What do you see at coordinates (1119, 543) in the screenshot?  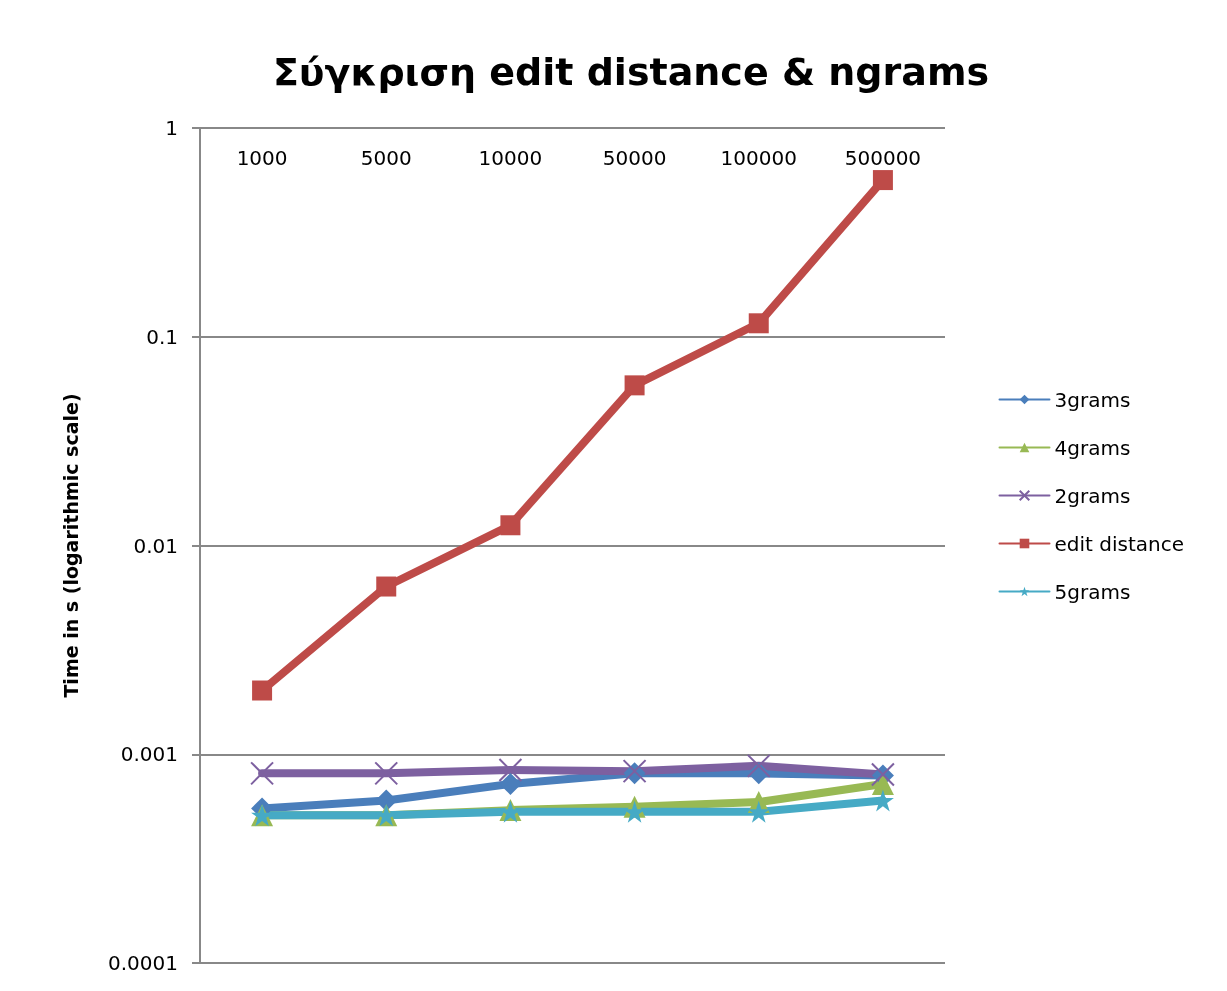 I see `legend-label: edit distance` at bounding box center [1119, 543].